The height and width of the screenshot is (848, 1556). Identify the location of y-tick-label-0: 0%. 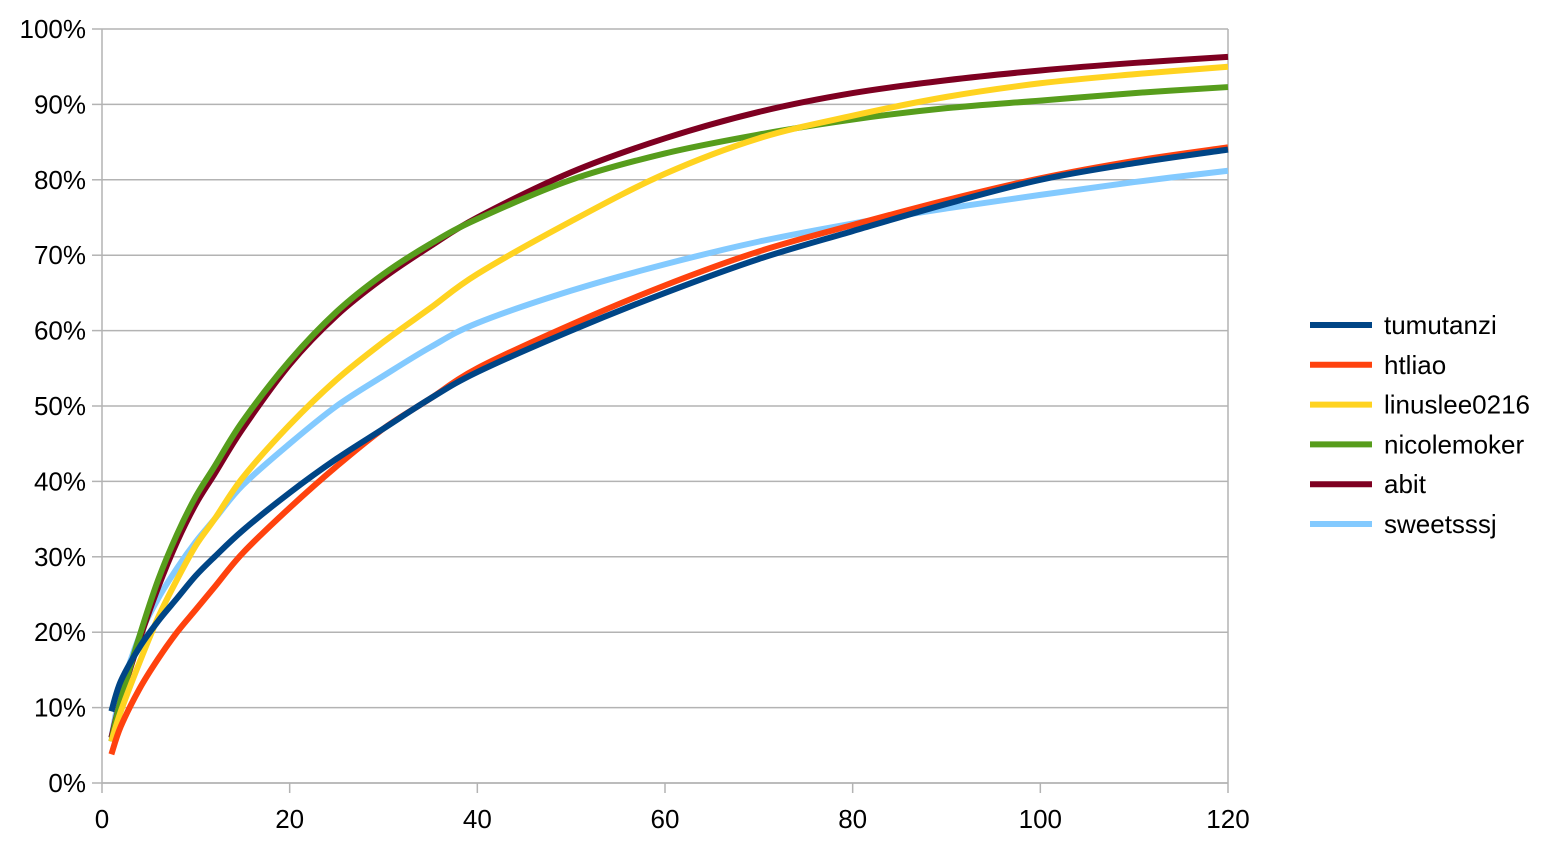
(67, 783).